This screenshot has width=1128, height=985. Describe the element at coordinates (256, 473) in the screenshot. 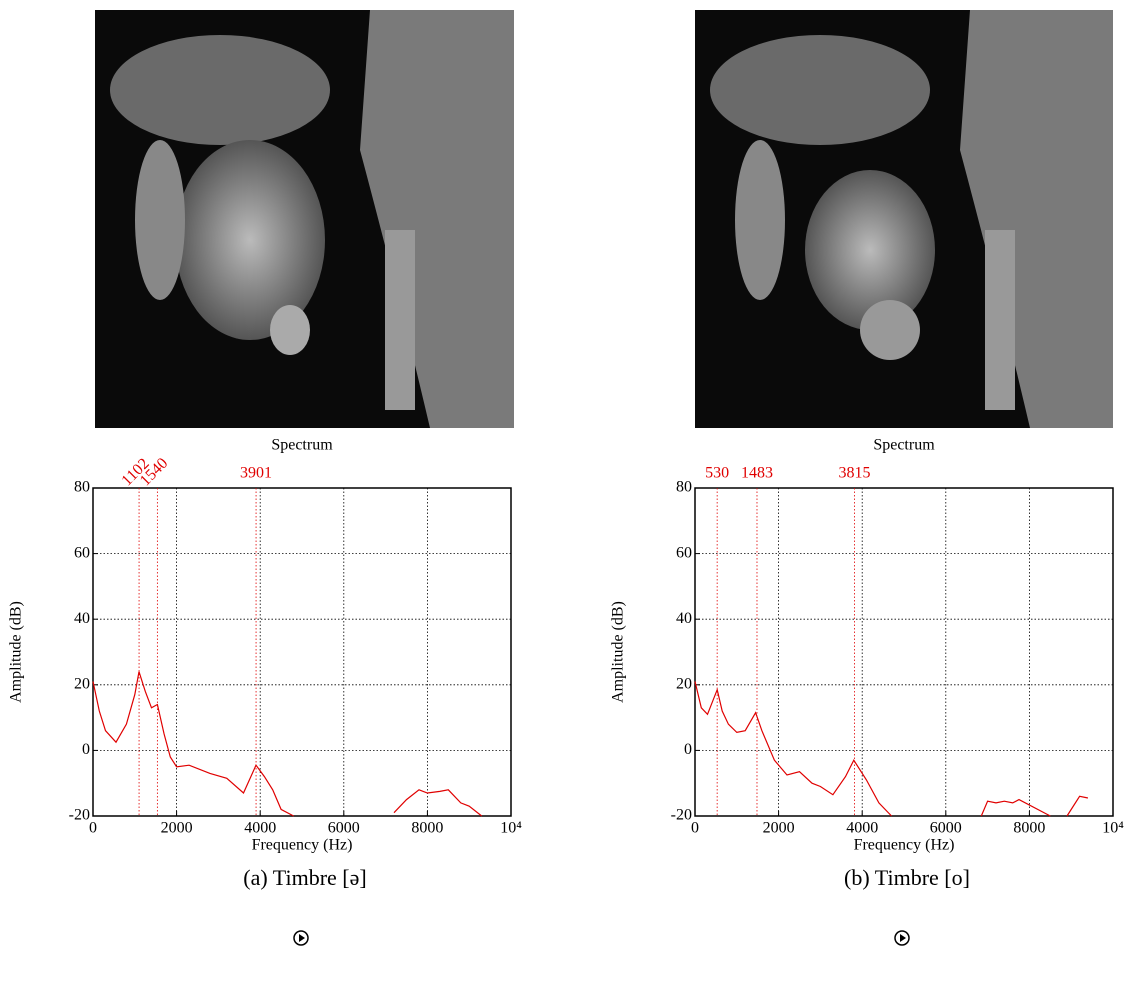

I see `formant-label: 3901` at that location.